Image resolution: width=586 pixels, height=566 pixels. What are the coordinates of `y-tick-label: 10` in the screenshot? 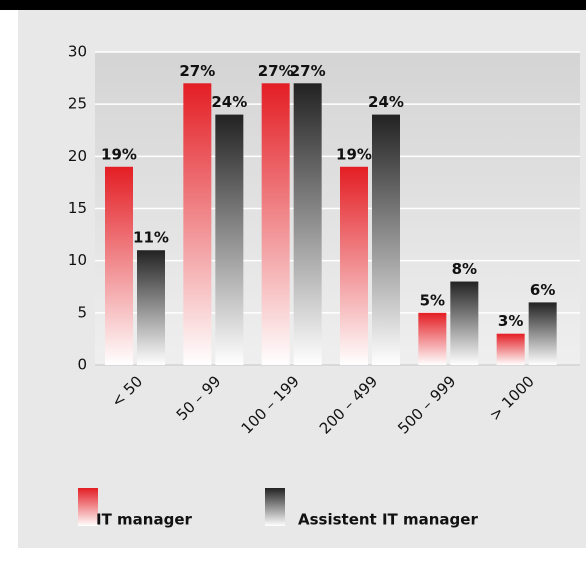 It's located at (77, 260).